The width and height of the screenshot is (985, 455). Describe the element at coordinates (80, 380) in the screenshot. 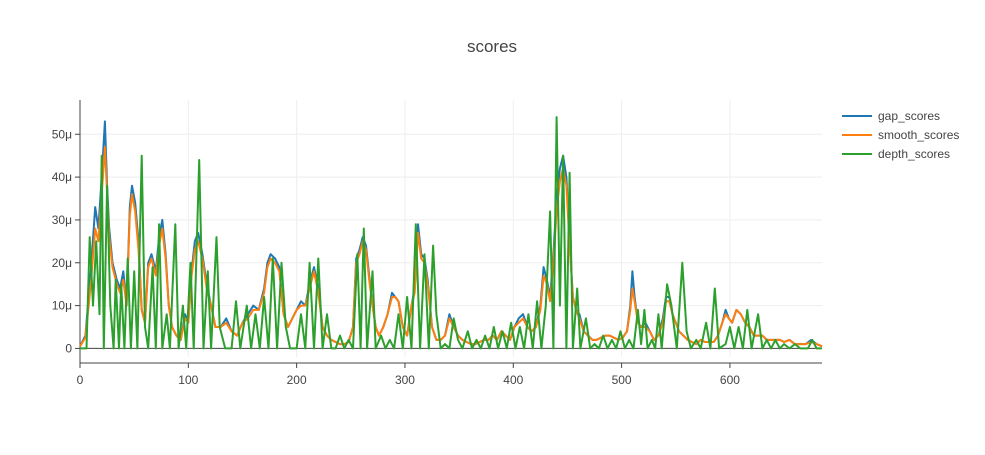

I see `x-tick-label: 0` at that location.